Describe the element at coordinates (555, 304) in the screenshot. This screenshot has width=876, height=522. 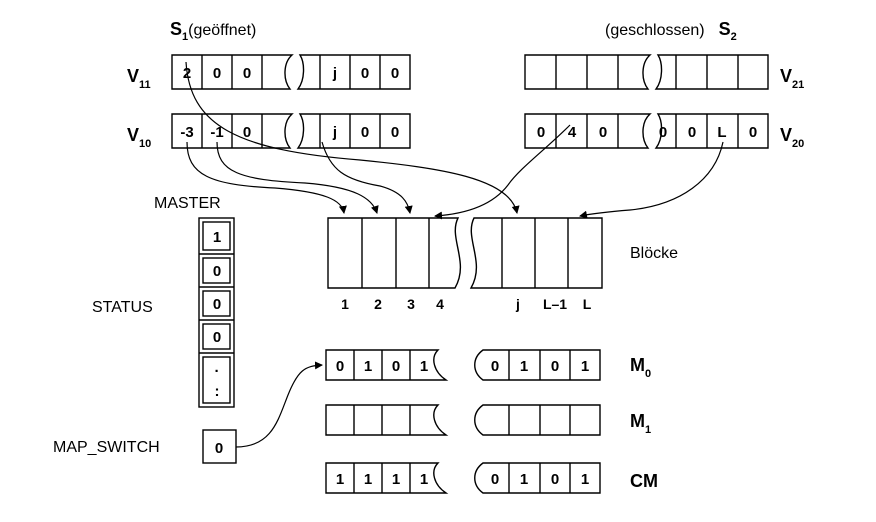
I see `block-number: L–1` at that location.